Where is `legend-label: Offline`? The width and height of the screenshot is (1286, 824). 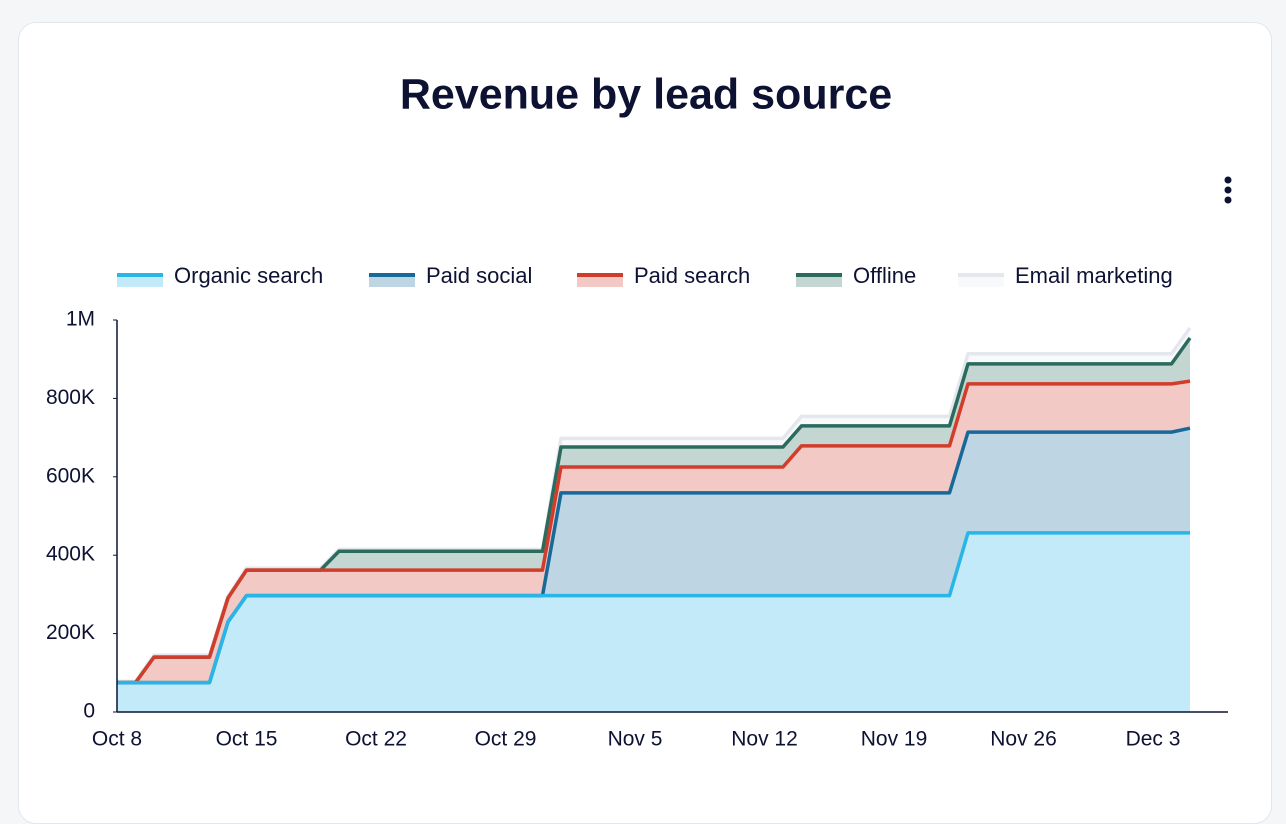 legend-label: Offline is located at coordinates (884, 275).